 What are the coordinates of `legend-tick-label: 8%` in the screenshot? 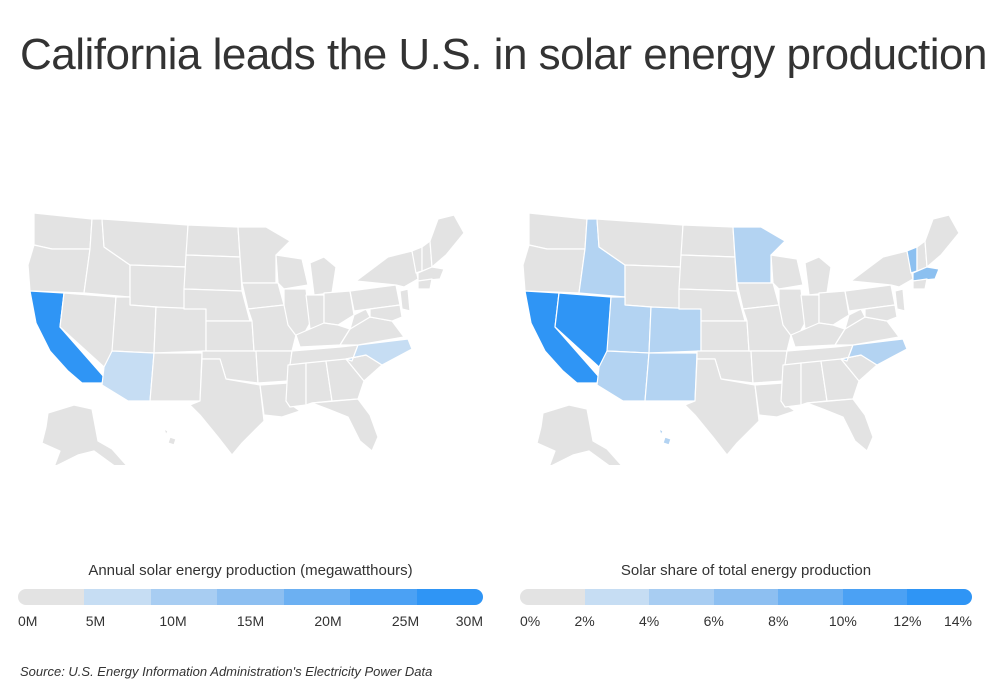 It's located at (778, 621).